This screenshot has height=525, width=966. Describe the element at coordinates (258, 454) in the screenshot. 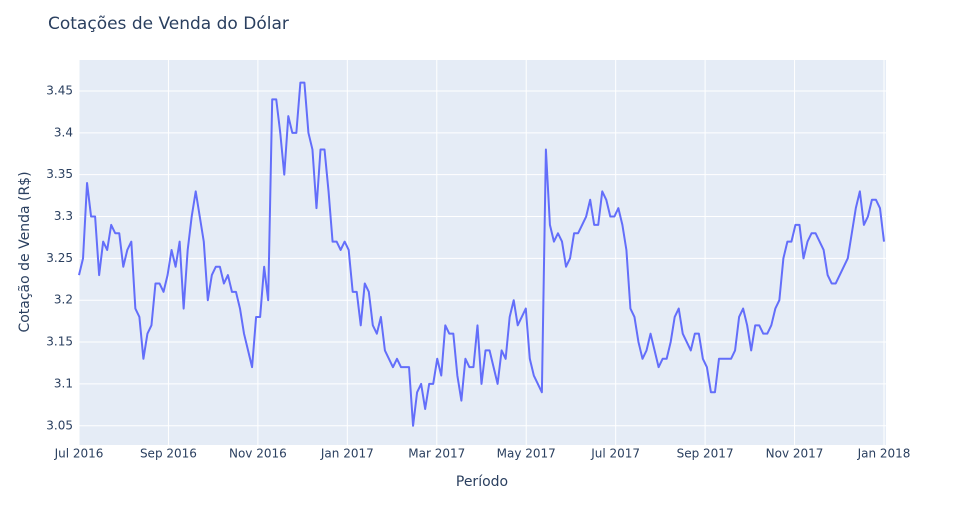

I see `x-tick-label: Nov 2016` at that location.